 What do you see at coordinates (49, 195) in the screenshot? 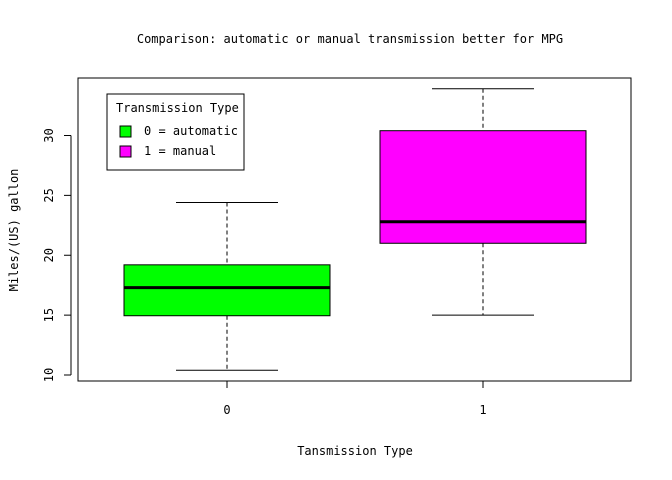
I see `y-tick-label-25: 25` at bounding box center [49, 195].